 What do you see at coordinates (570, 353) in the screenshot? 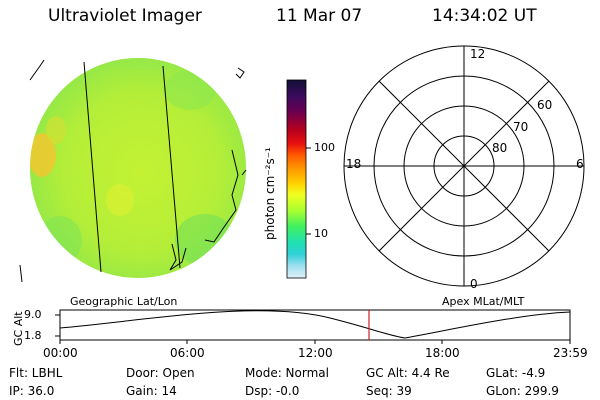
I see `time-tick-2359: 23:59` at bounding box center [570, 353].